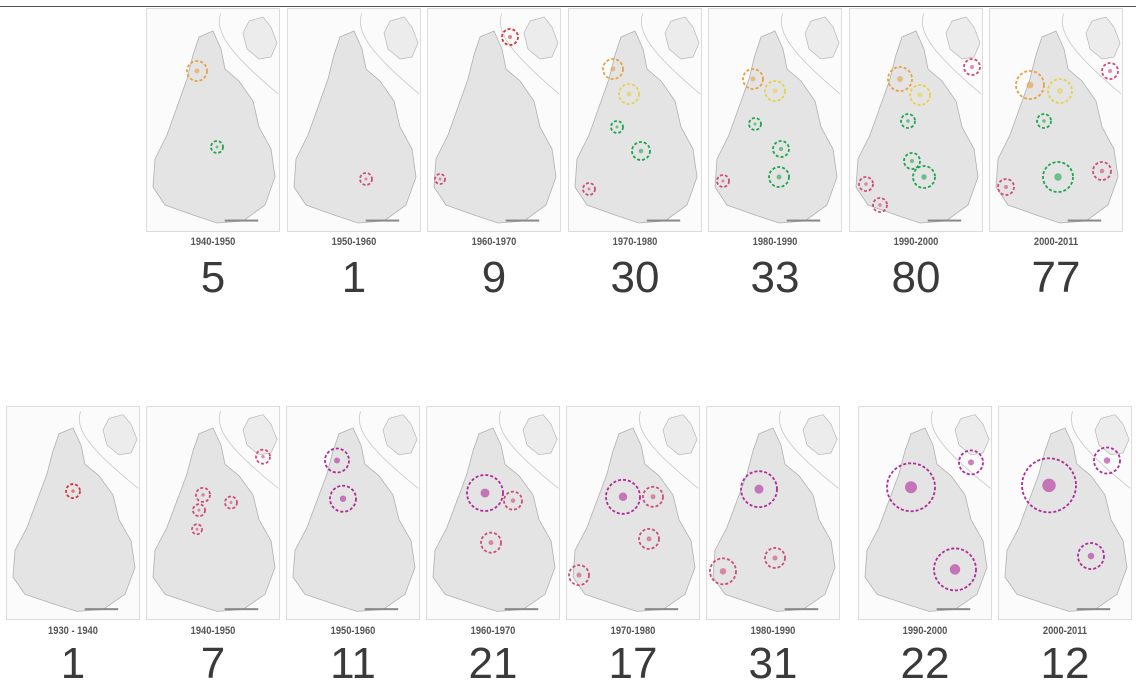 The height and width of the screenshot is (690, 1136). What do you see at coordinates (775, 242) in the screenshot?
I see `period-label: 1980-1990` at bounding box center [775, 242].